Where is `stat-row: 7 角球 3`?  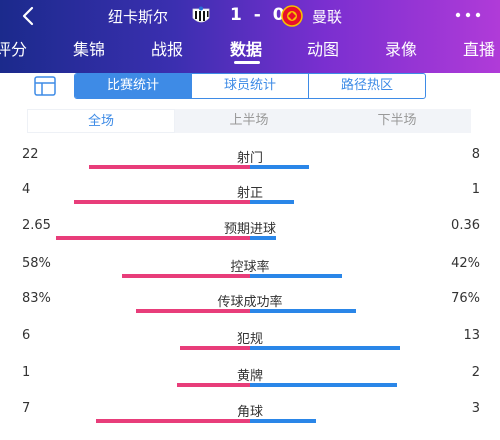 stat-row: 7 角球 3 is located at coordinates (250, 416).